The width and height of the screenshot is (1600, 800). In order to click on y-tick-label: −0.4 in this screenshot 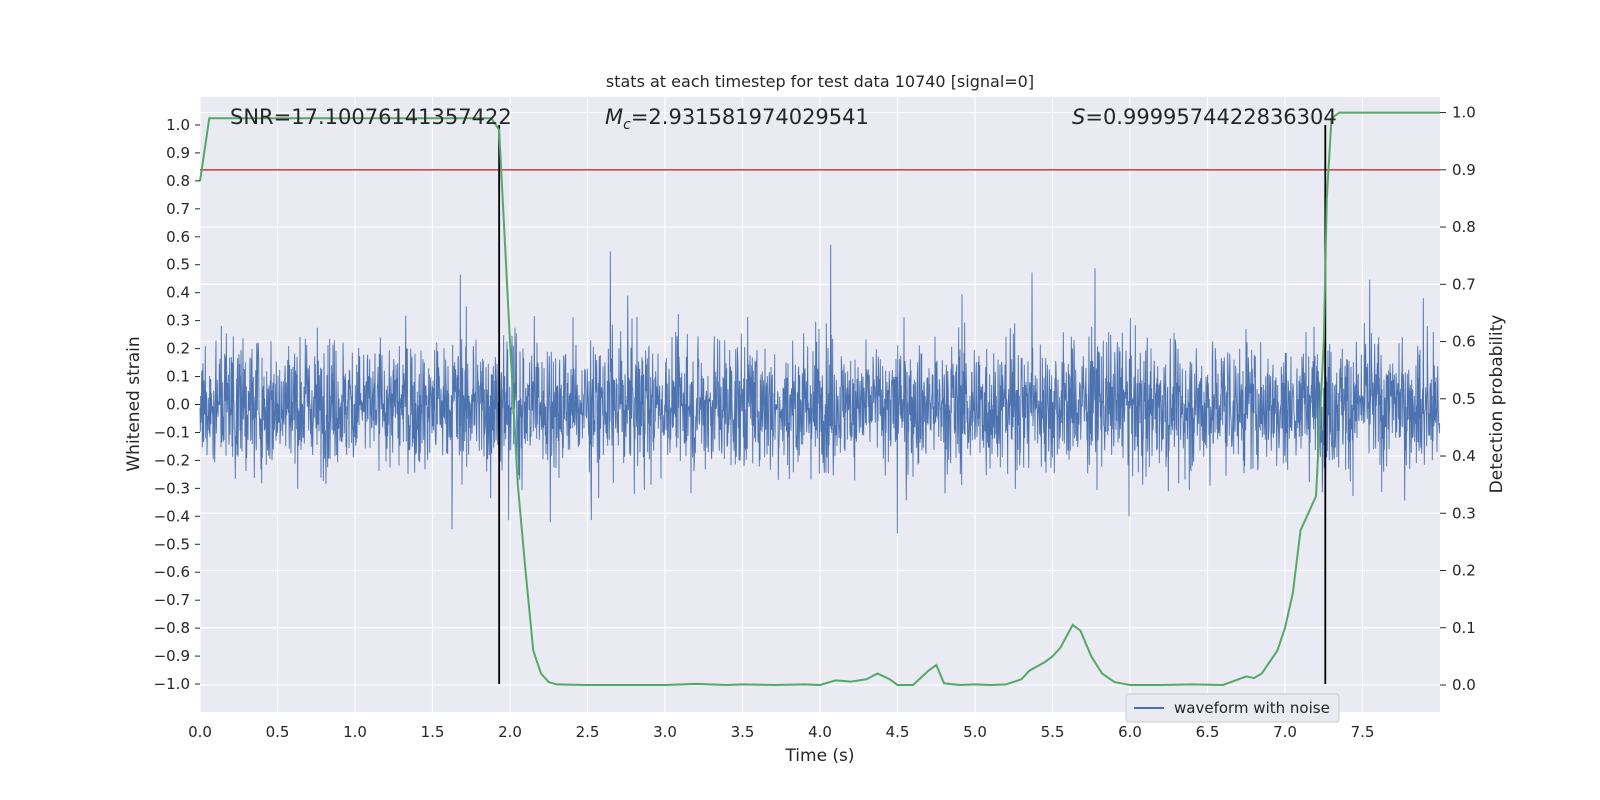, I will do `click(172, 516)`.